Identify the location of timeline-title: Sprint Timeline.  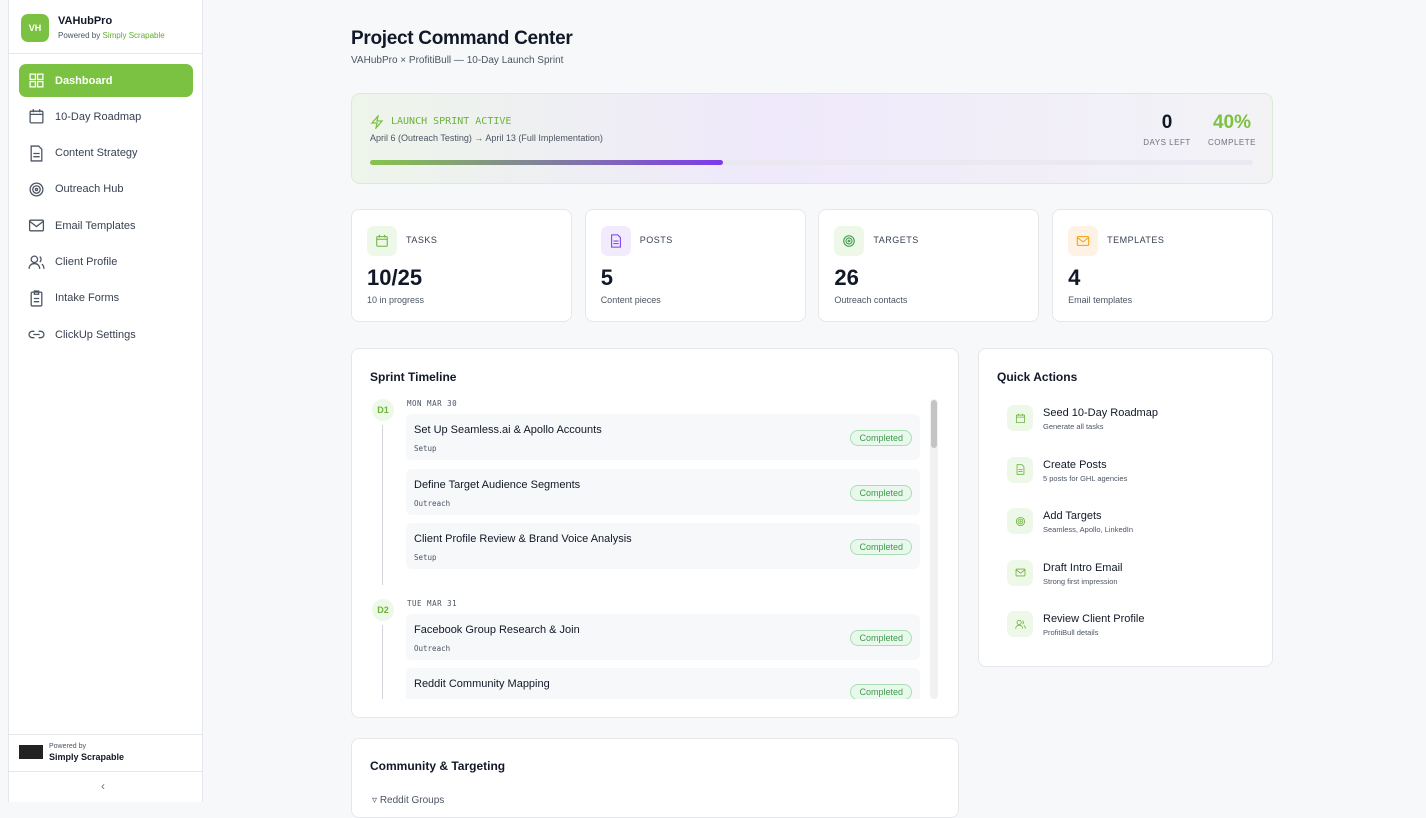
(413, 377).